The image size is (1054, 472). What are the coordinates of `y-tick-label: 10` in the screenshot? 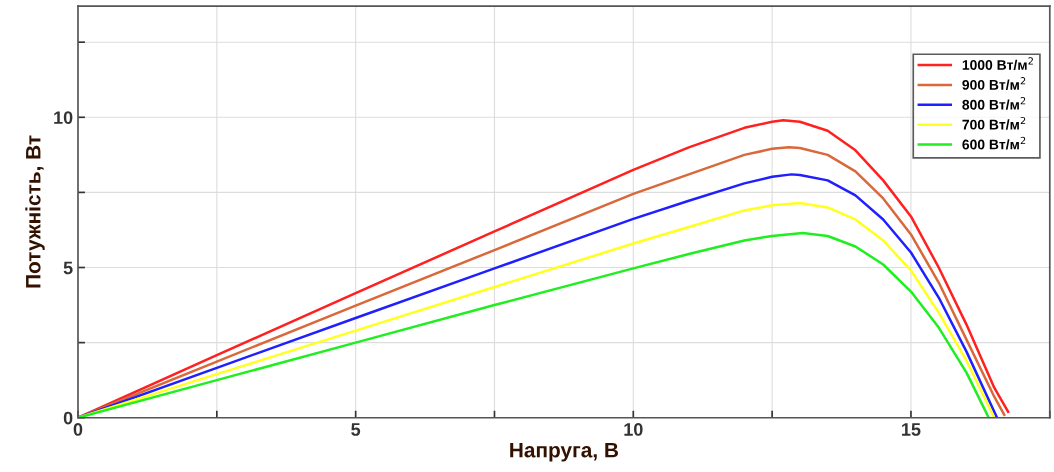 It's located at (63, 118).